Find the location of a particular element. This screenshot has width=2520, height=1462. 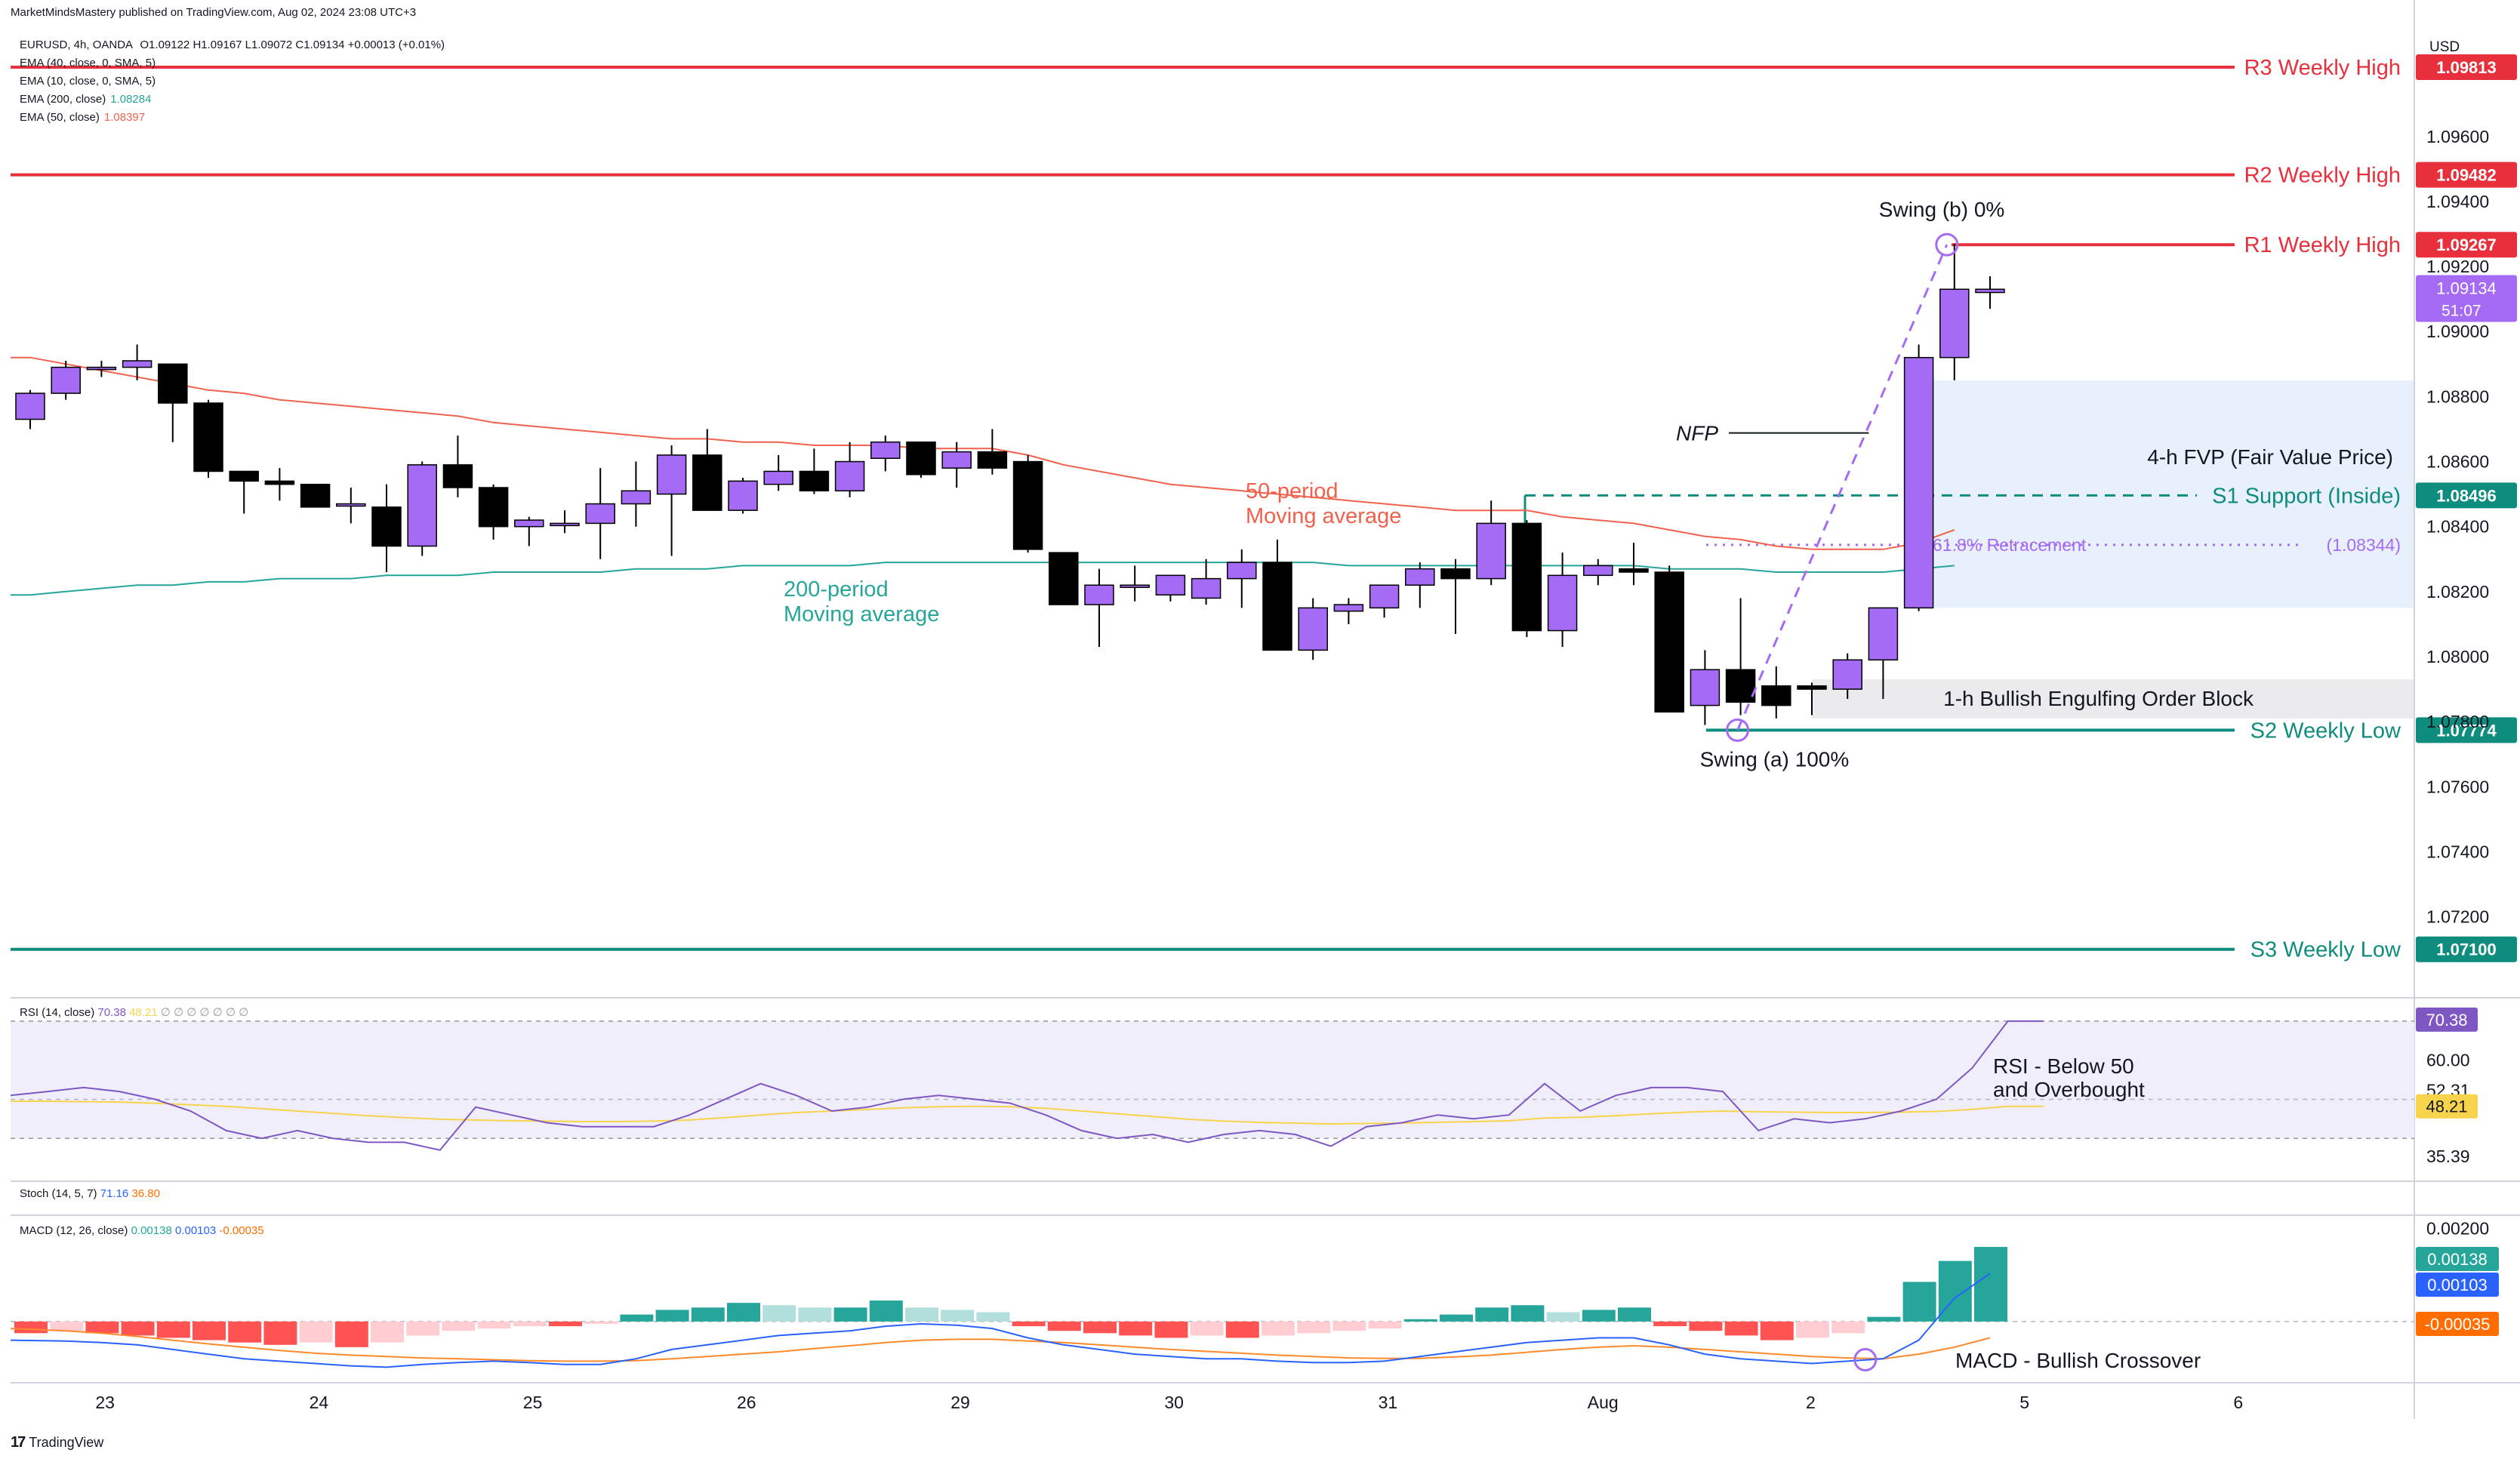

rsi-tick-2: 35.39 is located at coordinates (2448, 1156).